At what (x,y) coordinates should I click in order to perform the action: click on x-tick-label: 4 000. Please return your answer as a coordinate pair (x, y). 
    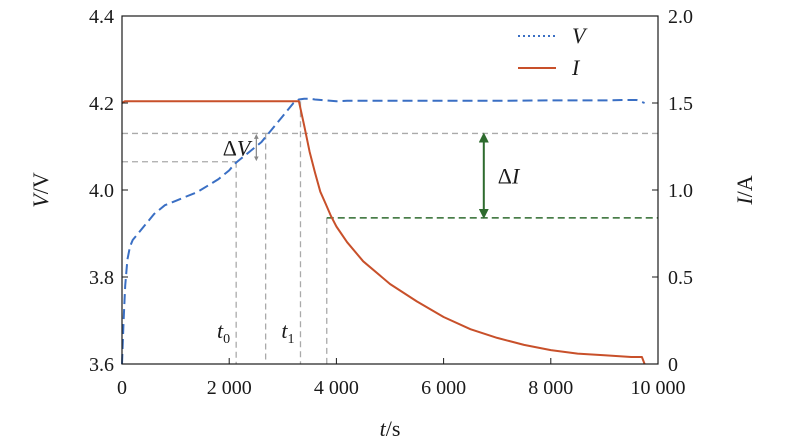
    Looking at the image, I should click on (336, 388).